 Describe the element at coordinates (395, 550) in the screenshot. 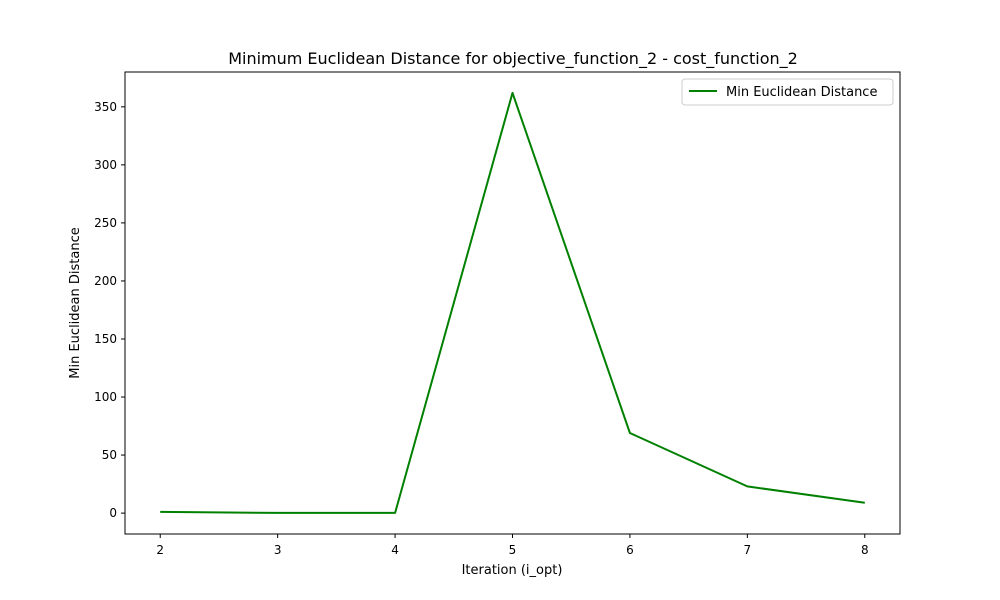

I see `x-tick-label: 4` at that location.